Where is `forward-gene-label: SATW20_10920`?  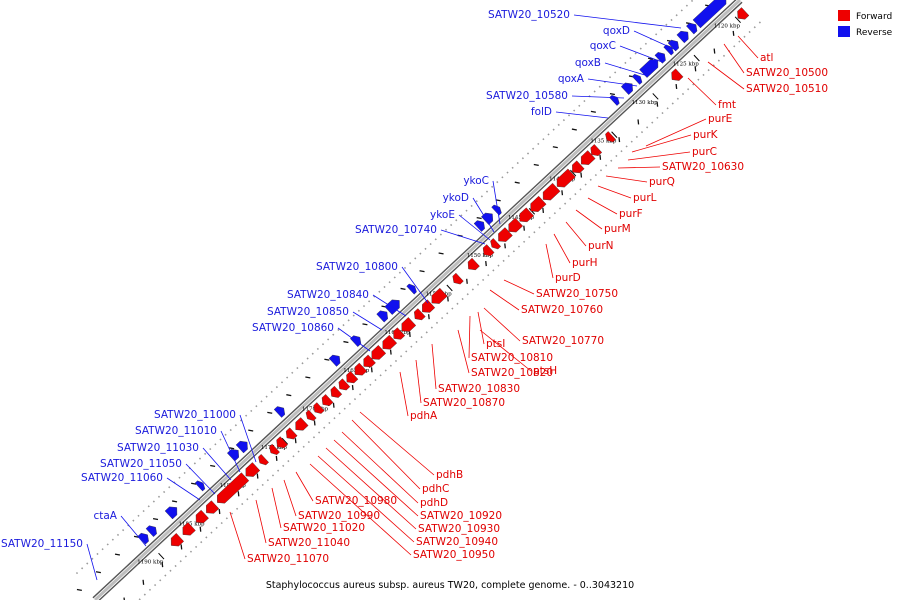 forward-gene-label: SATW20_10920 is located at coordinates (461, 516).